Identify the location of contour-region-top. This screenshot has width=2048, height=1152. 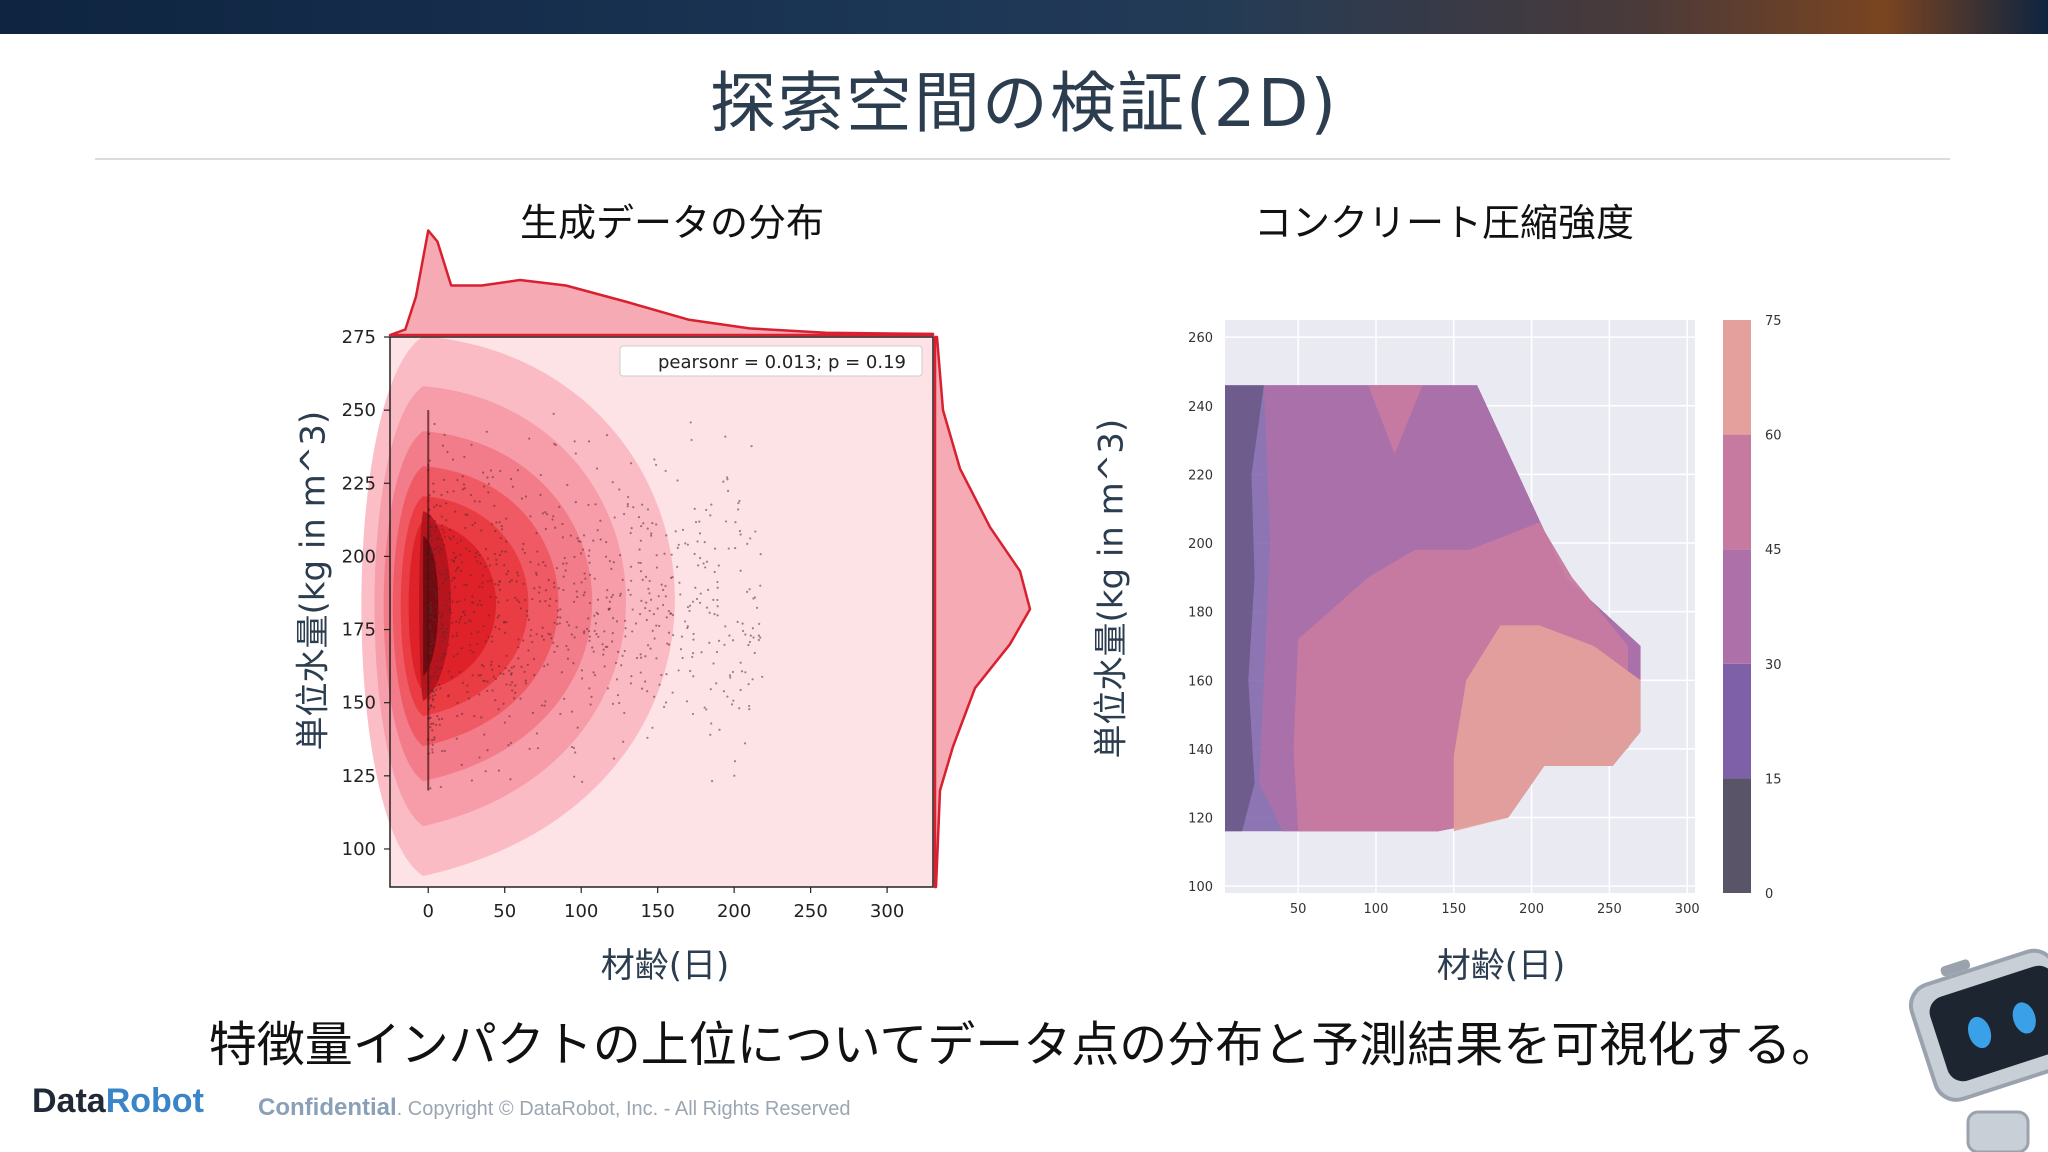
(1395, 419).